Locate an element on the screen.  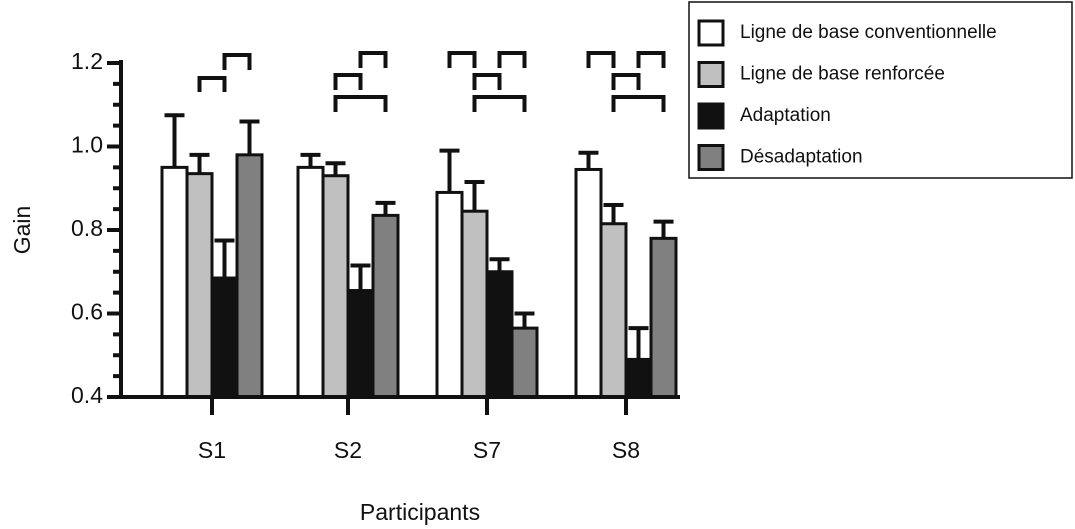
x-tick-label: S2 is located at coordinates (348, 450).